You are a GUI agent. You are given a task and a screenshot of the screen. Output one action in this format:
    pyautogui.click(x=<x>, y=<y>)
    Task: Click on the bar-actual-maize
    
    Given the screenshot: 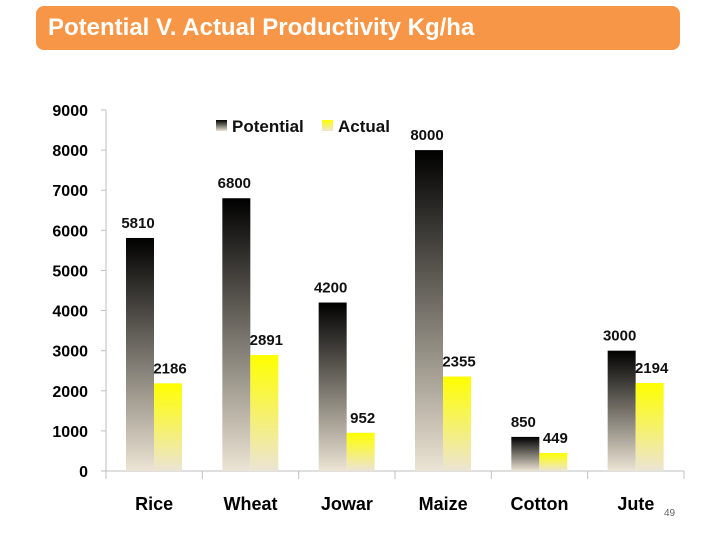 What is the action you would take?
    pyautogui.click(x=457, y=423)
    